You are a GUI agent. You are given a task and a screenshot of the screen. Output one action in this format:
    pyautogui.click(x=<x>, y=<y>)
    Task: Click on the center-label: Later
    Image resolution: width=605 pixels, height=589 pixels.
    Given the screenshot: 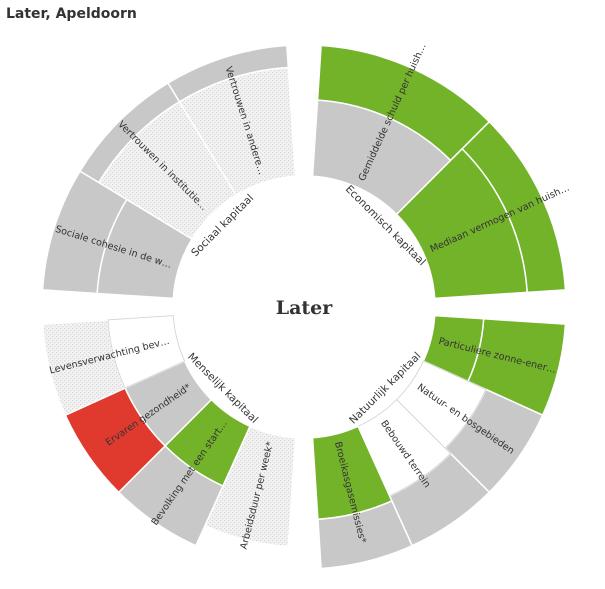 What is the action you would take?
    pyautogui.click(x=305, y=308)
    